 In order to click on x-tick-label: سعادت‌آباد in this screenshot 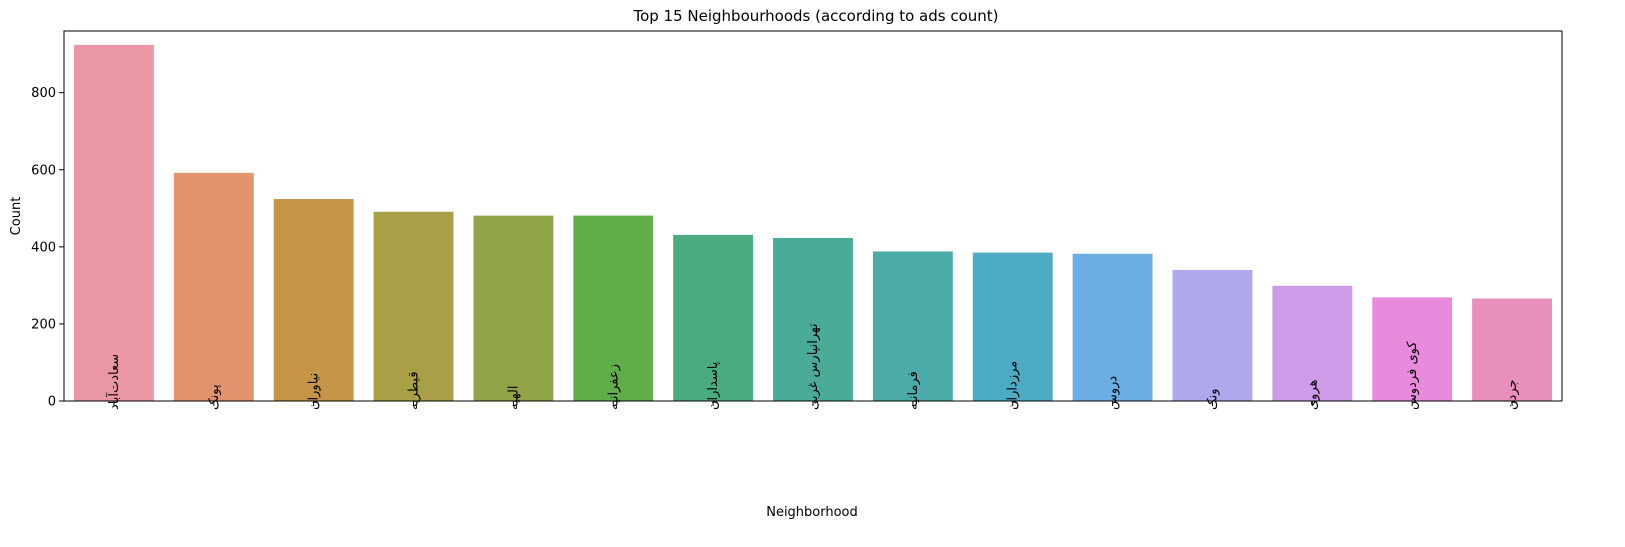, I will do `click(113, 382)`.